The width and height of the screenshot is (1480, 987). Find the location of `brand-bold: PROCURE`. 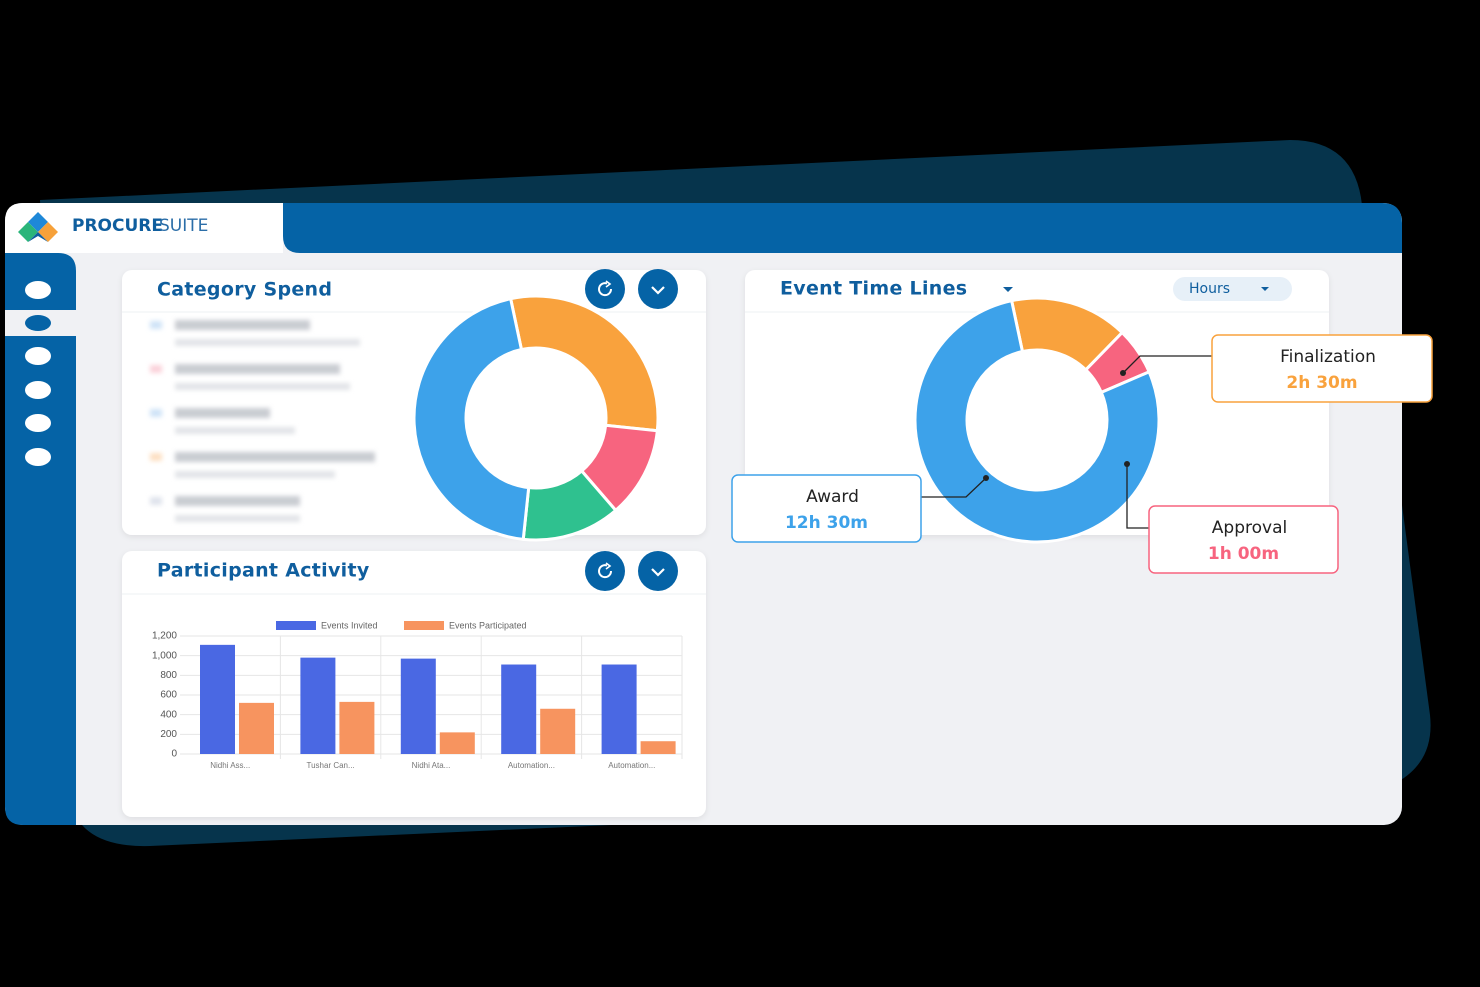

brand-bold: PROCURE is located at coordinates (117, 226).